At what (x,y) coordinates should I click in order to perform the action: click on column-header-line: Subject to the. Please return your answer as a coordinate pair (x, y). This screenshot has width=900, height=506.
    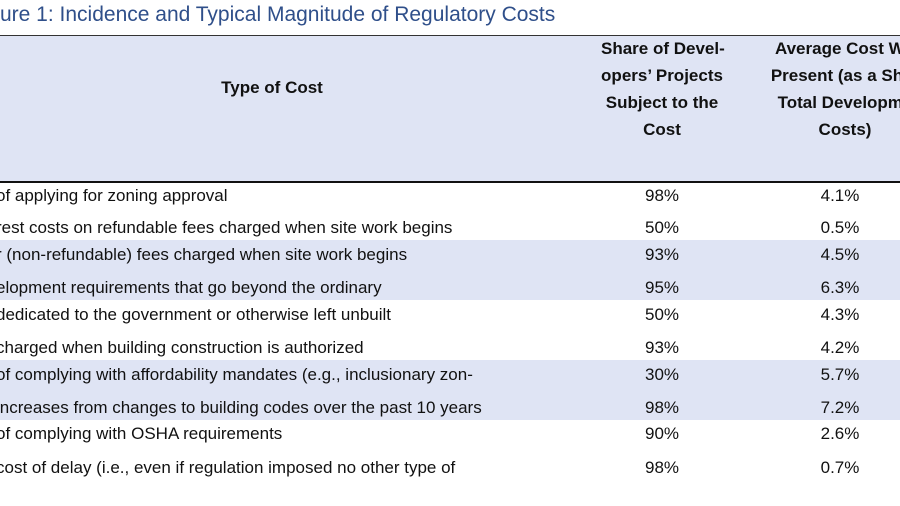
    Looking at the image, I should click on (662, 102).